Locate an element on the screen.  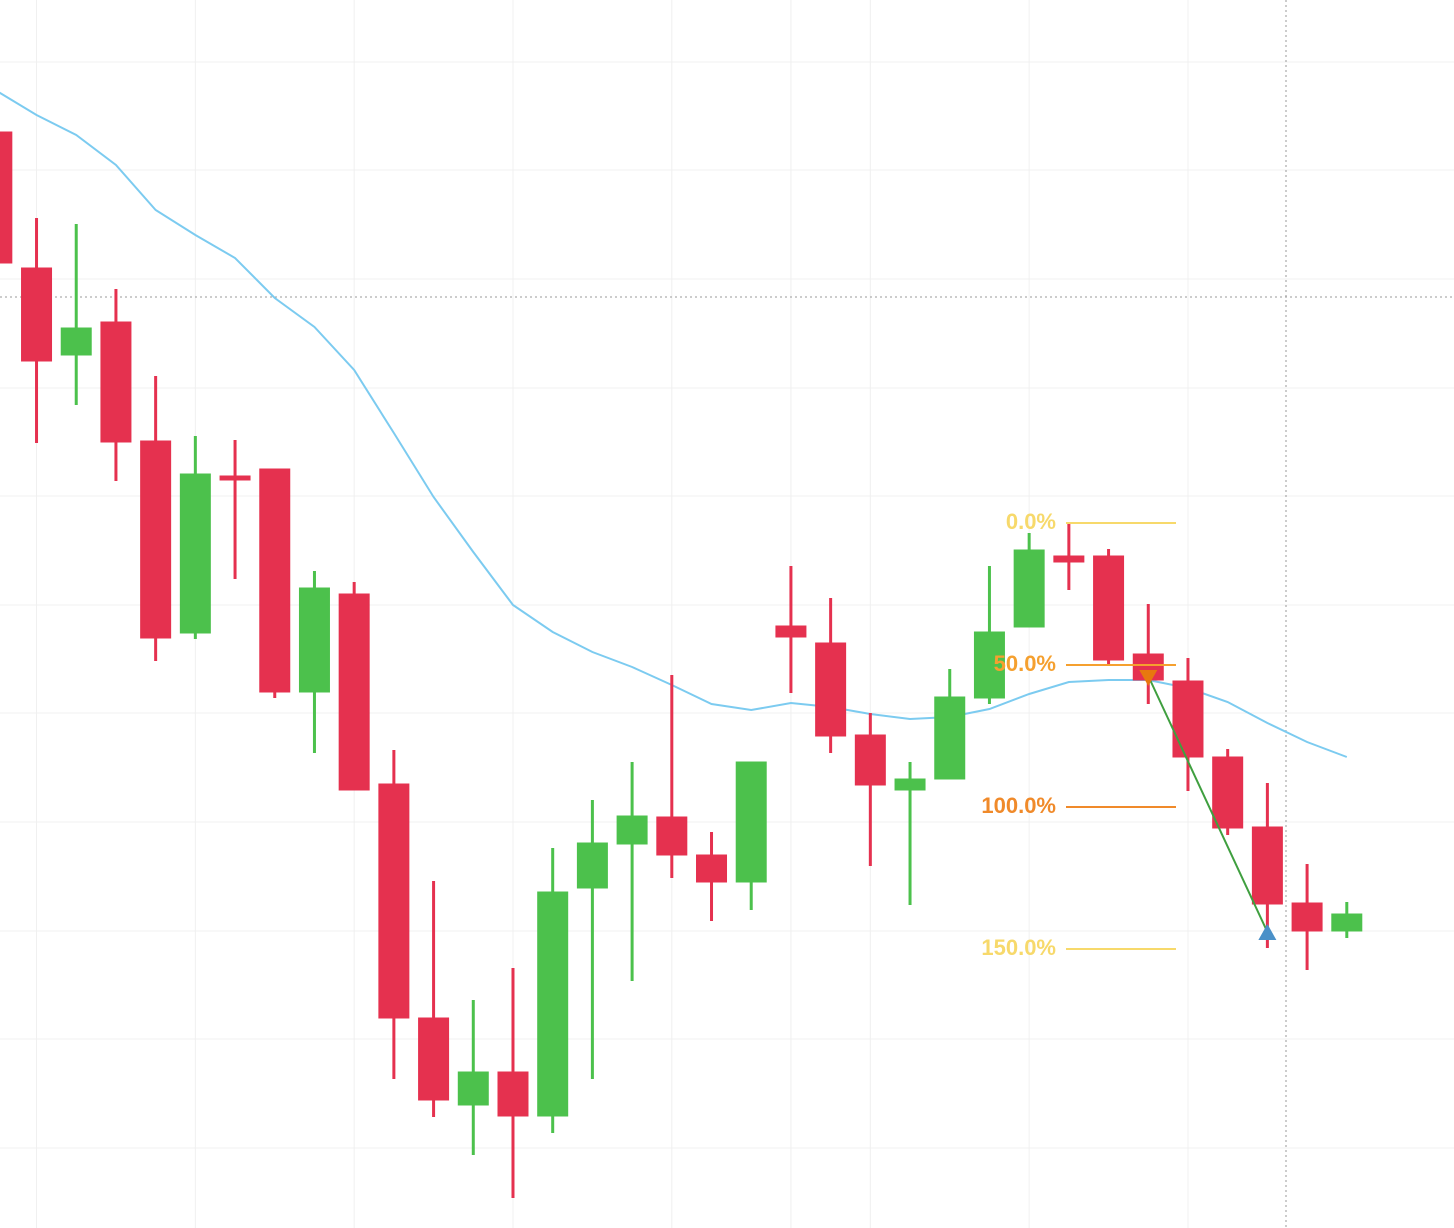
trend-line is located at coordinates (1208, 804).